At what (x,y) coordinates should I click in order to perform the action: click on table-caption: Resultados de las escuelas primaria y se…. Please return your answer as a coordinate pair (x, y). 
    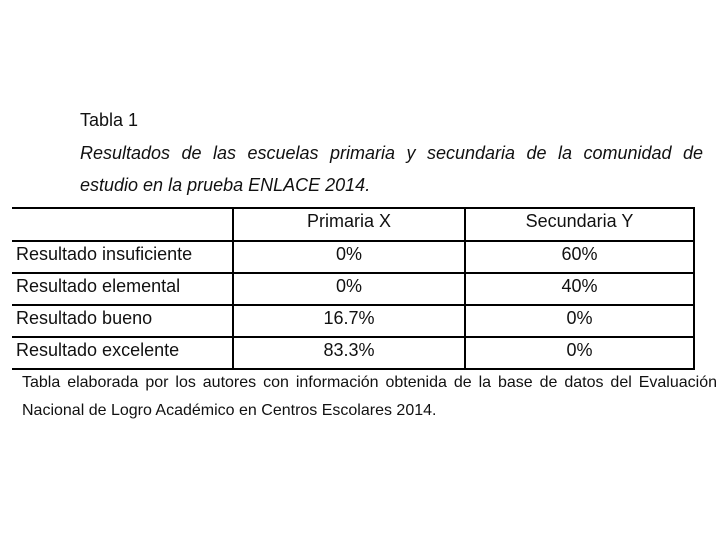
    Looking at the image, I should click on (391, 169).